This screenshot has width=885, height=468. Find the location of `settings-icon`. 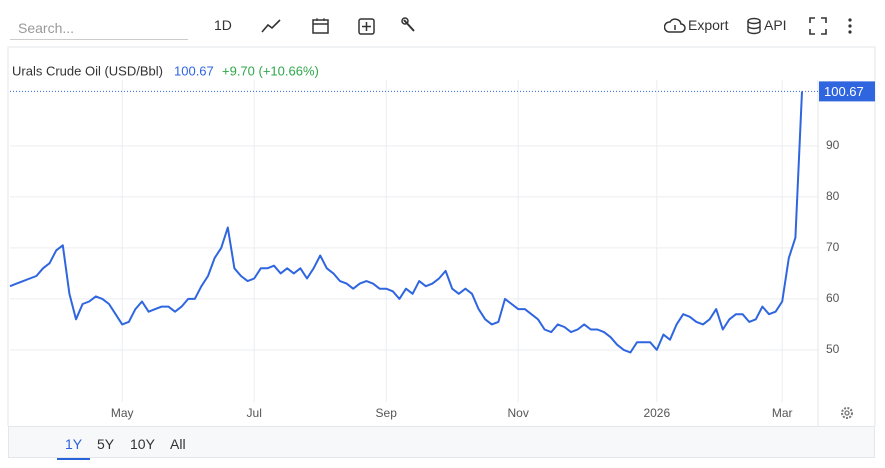

settings-icon is located at coordinates (410, 26).